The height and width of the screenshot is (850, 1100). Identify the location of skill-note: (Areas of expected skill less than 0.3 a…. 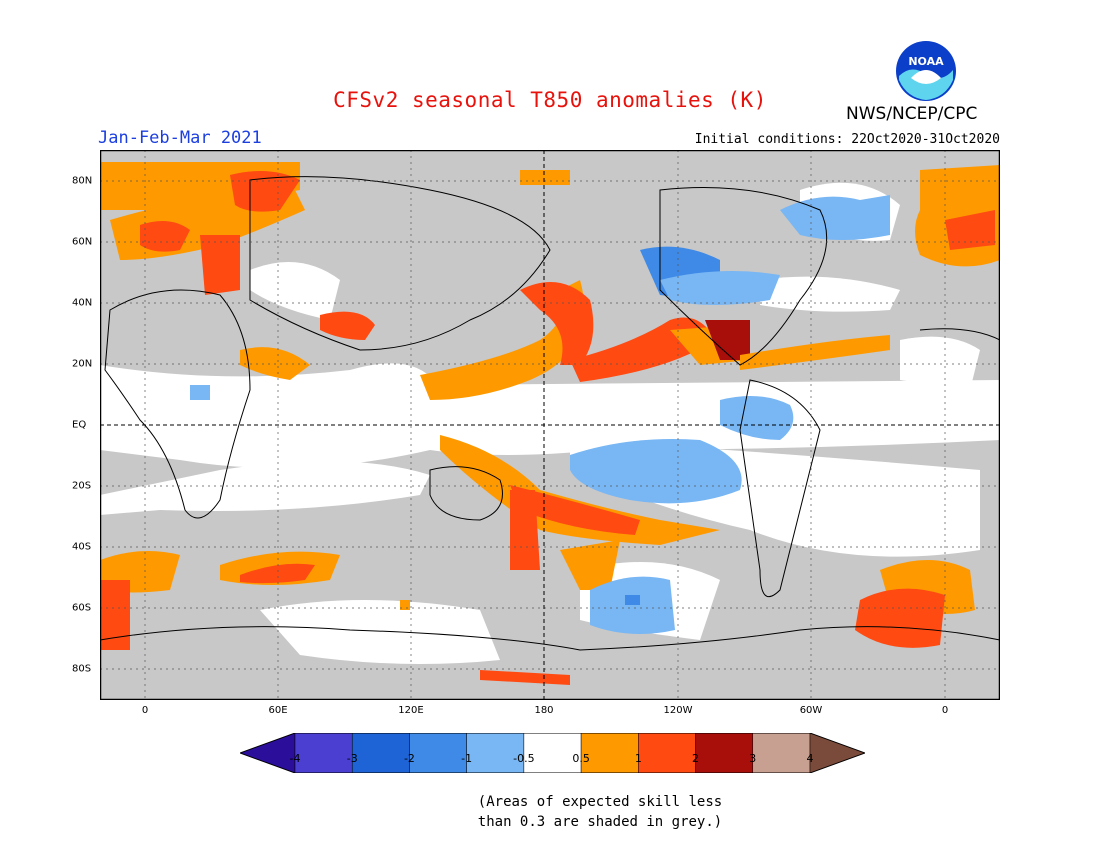
(550, 812).